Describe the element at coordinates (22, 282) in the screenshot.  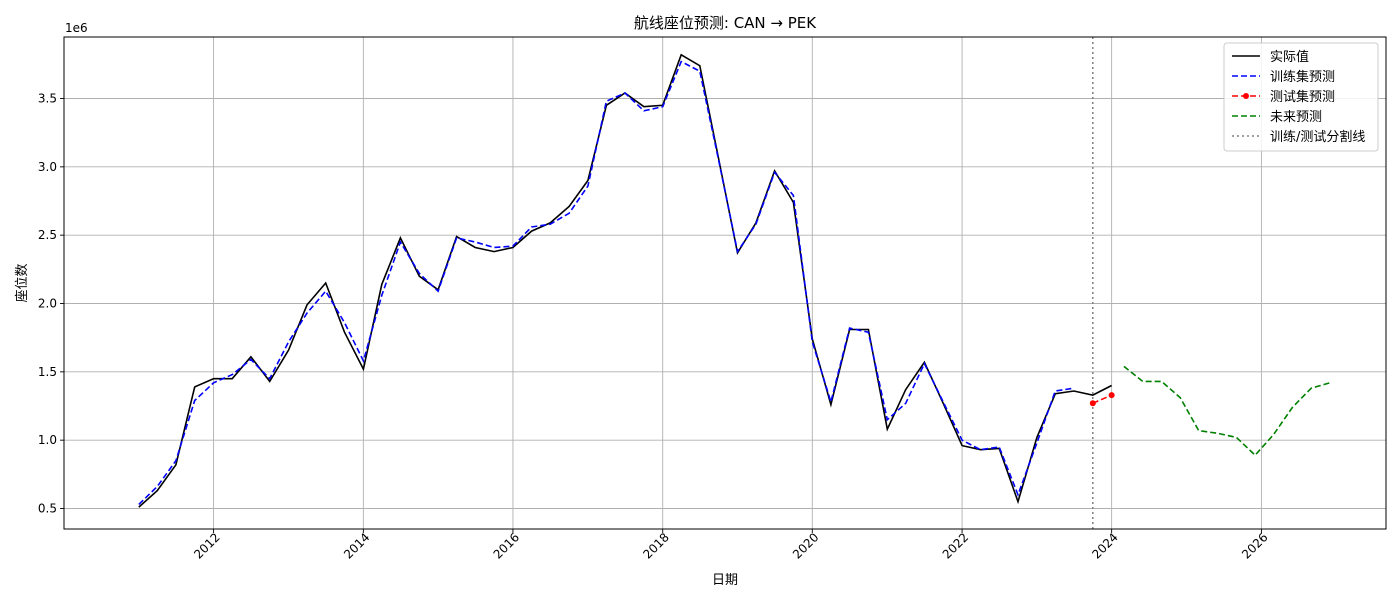
I see `y-axis-label: 座位数` at that location.